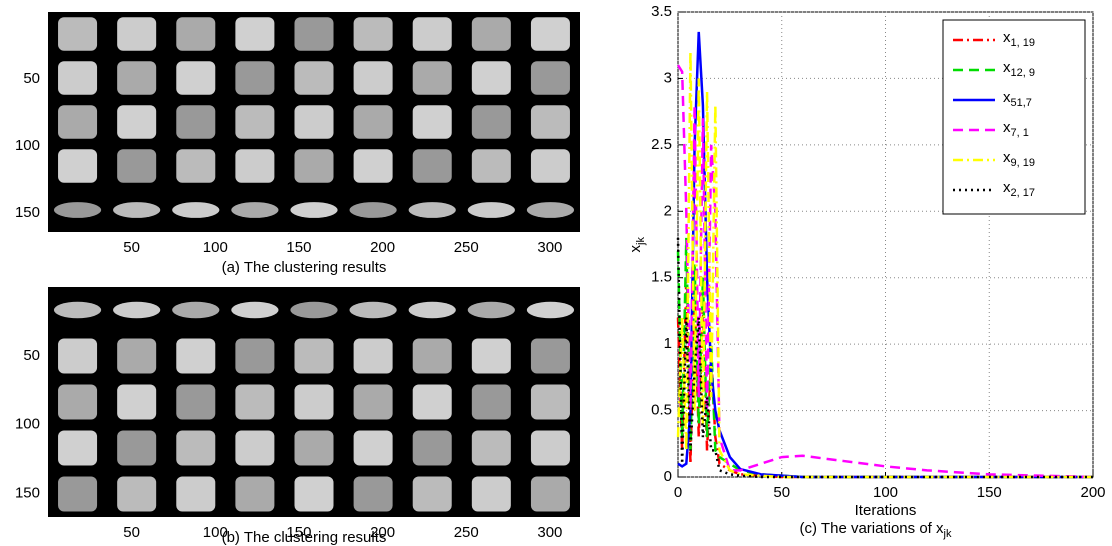 Image resolution: width=1112 pixels, height=546 pixels. What do you see at coordinates (668, 210) in the screenshot?
I see `y-tick-label: 2` at bounding box center [668, 210].